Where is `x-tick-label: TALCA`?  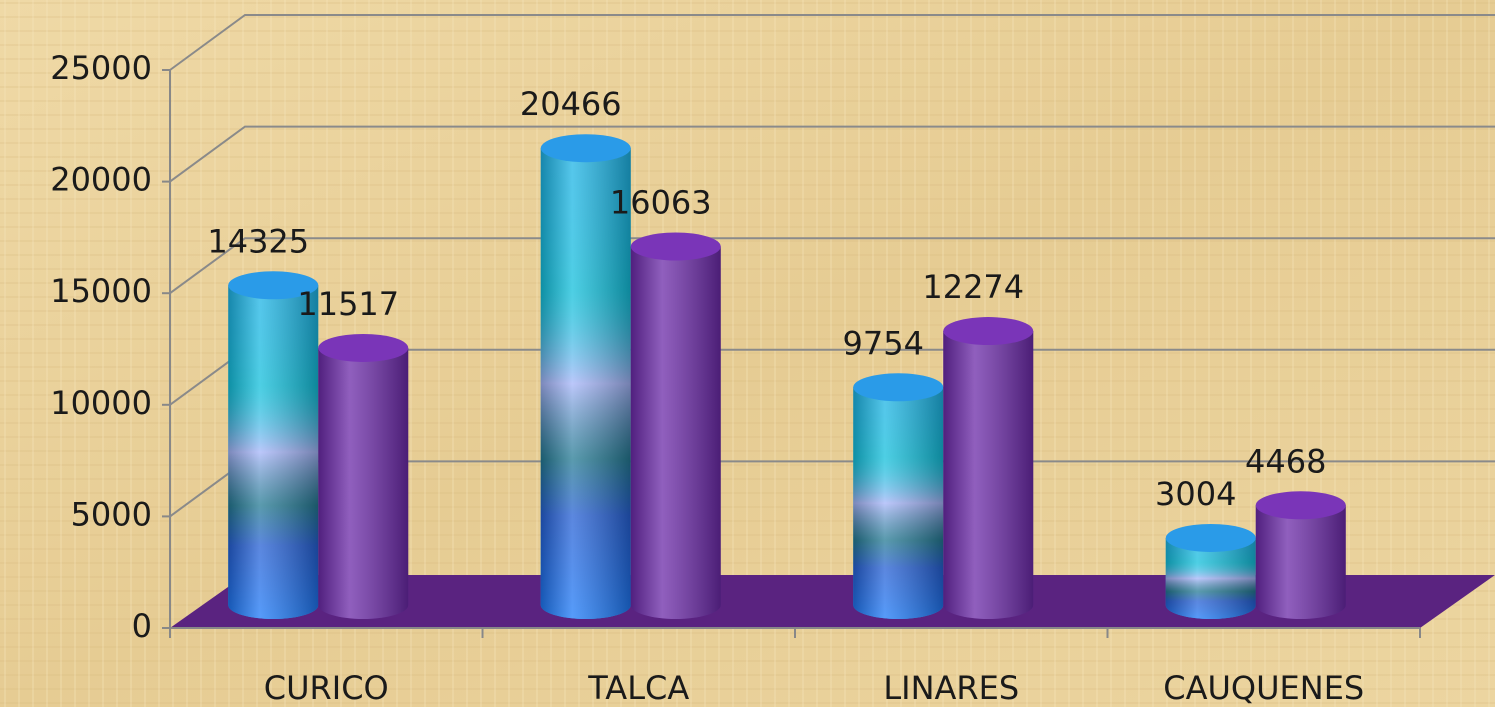 x-tick-label: TALCA is located at coordinates (638, 688).